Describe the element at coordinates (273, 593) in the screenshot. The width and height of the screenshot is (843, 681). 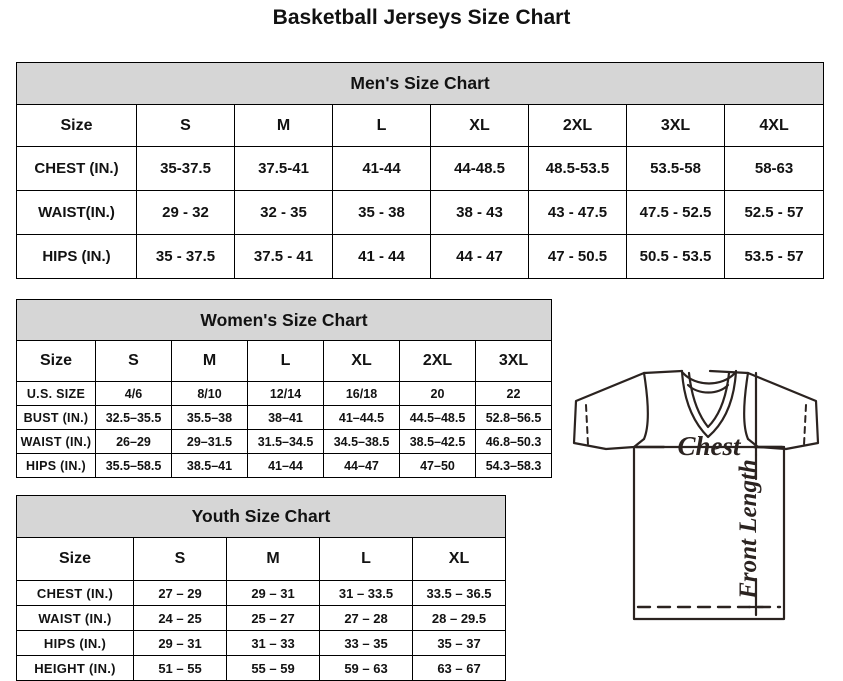
I see `youth-chest-m: 29 – 31` at that location.